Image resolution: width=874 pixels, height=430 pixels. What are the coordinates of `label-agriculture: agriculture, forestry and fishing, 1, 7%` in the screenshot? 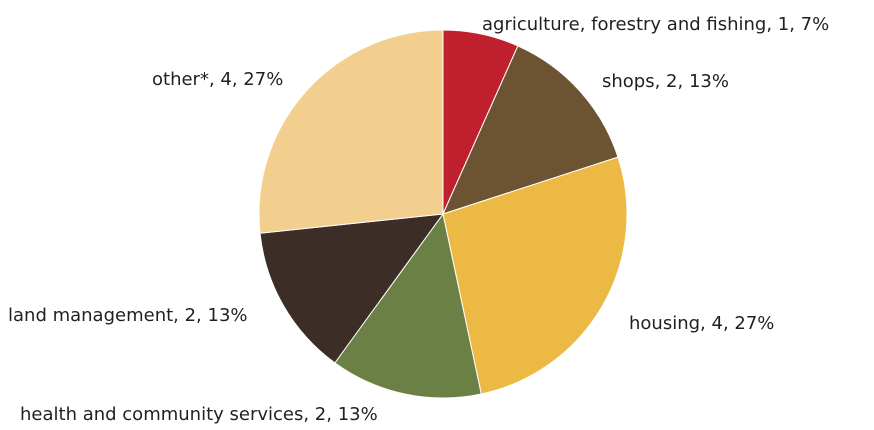 It's located at (655, 24).